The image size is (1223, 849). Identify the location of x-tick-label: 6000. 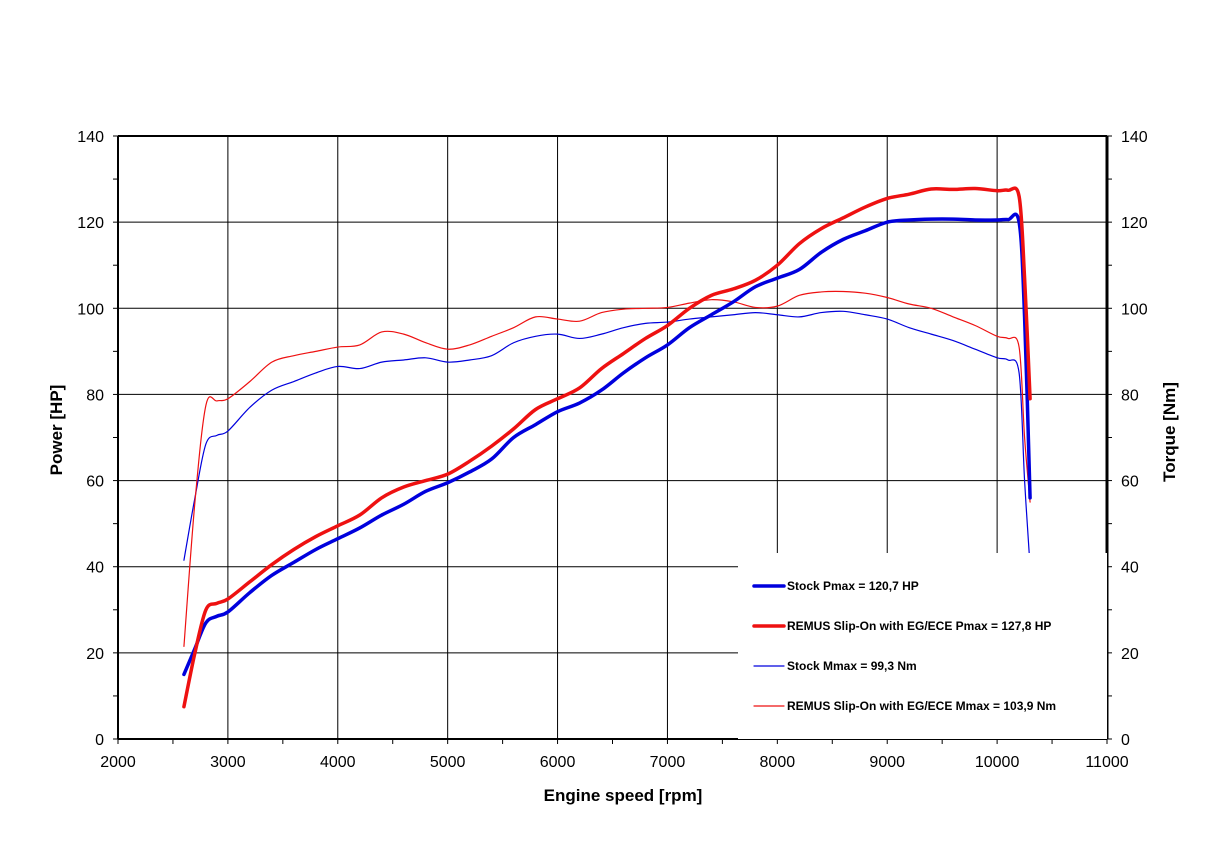
(558, 762).